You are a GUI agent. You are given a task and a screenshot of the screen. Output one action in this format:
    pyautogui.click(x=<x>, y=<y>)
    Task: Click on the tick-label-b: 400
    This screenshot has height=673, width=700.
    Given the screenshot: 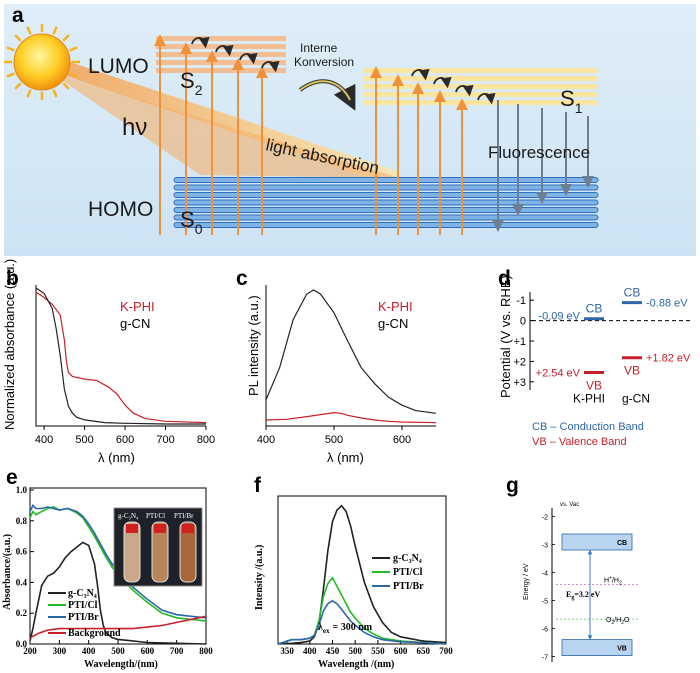 What is the action you would take?
    pyautogui.click(x=44, y=440)
    